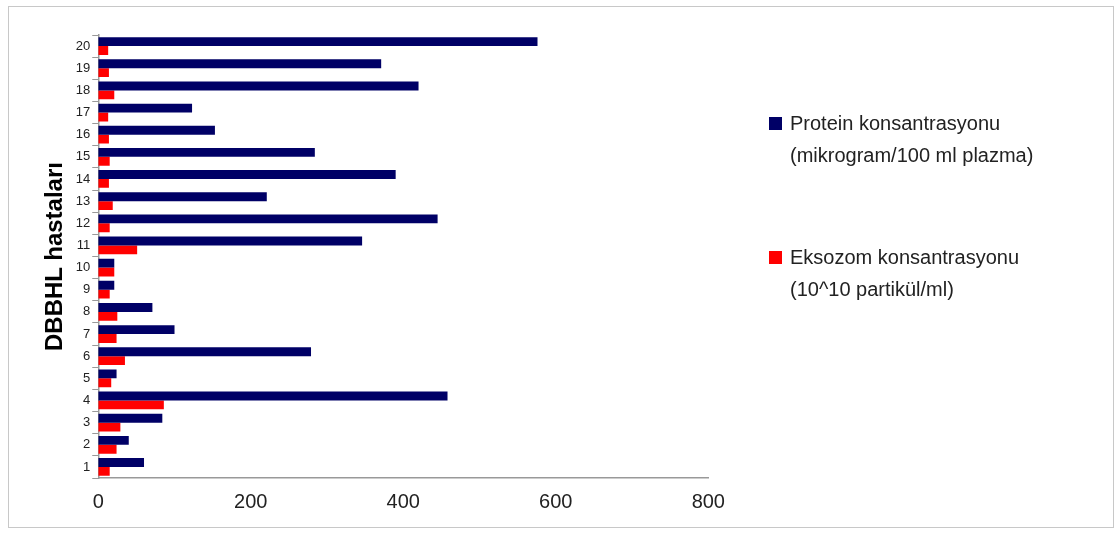 The height and width of the screenshot is (535, 1118). Describe the element at coordinates (83, 222) in the screenshot. I see `y-tick-label: 12` at that location.